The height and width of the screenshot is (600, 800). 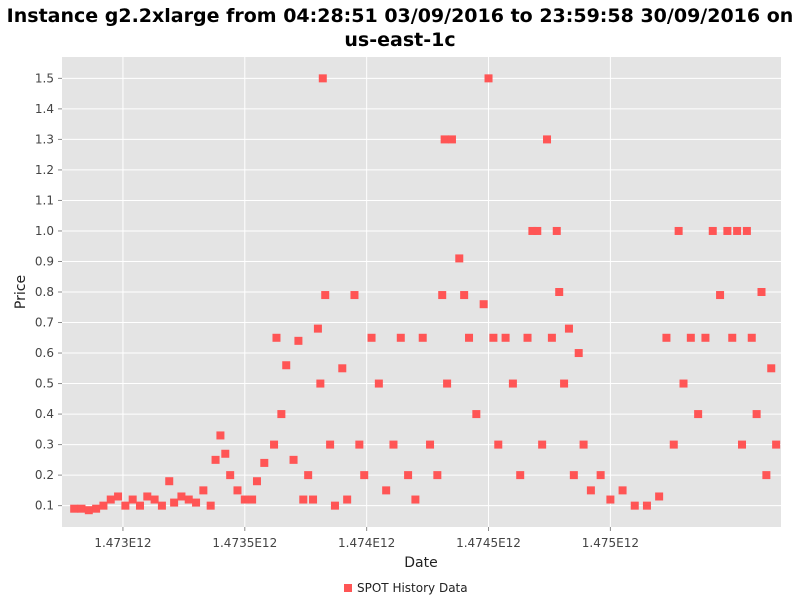 What do you see at coordinates (44, 109) in the screenshot?
I see `y-tick-label: 1.4` at bounding box center [44, 109].